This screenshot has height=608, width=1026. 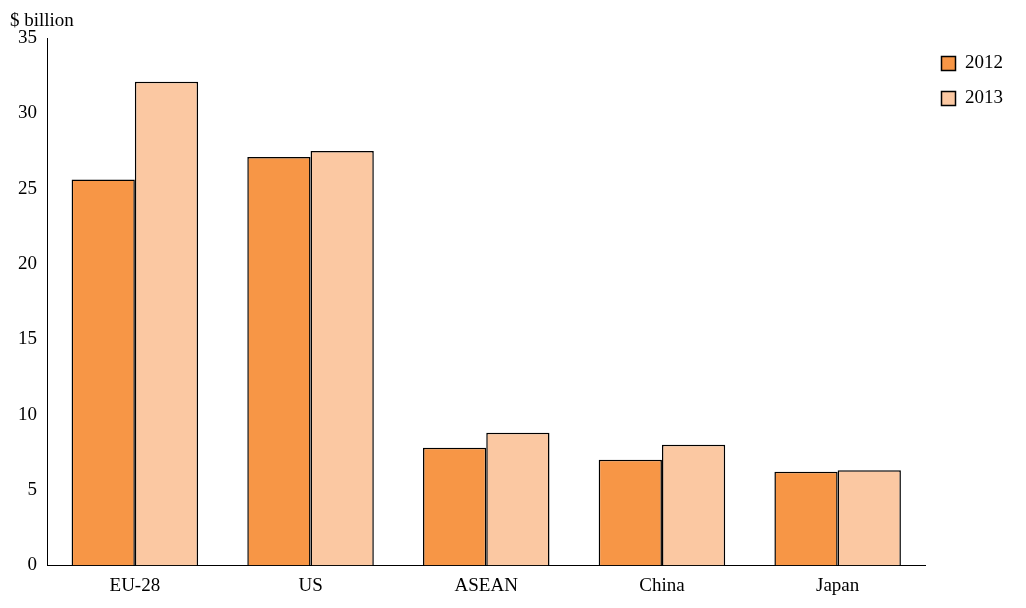 What do you see at coordinates (984, 97) in the screenshot?
I see `legend-label: 2013` at bounding box center [984, 97].